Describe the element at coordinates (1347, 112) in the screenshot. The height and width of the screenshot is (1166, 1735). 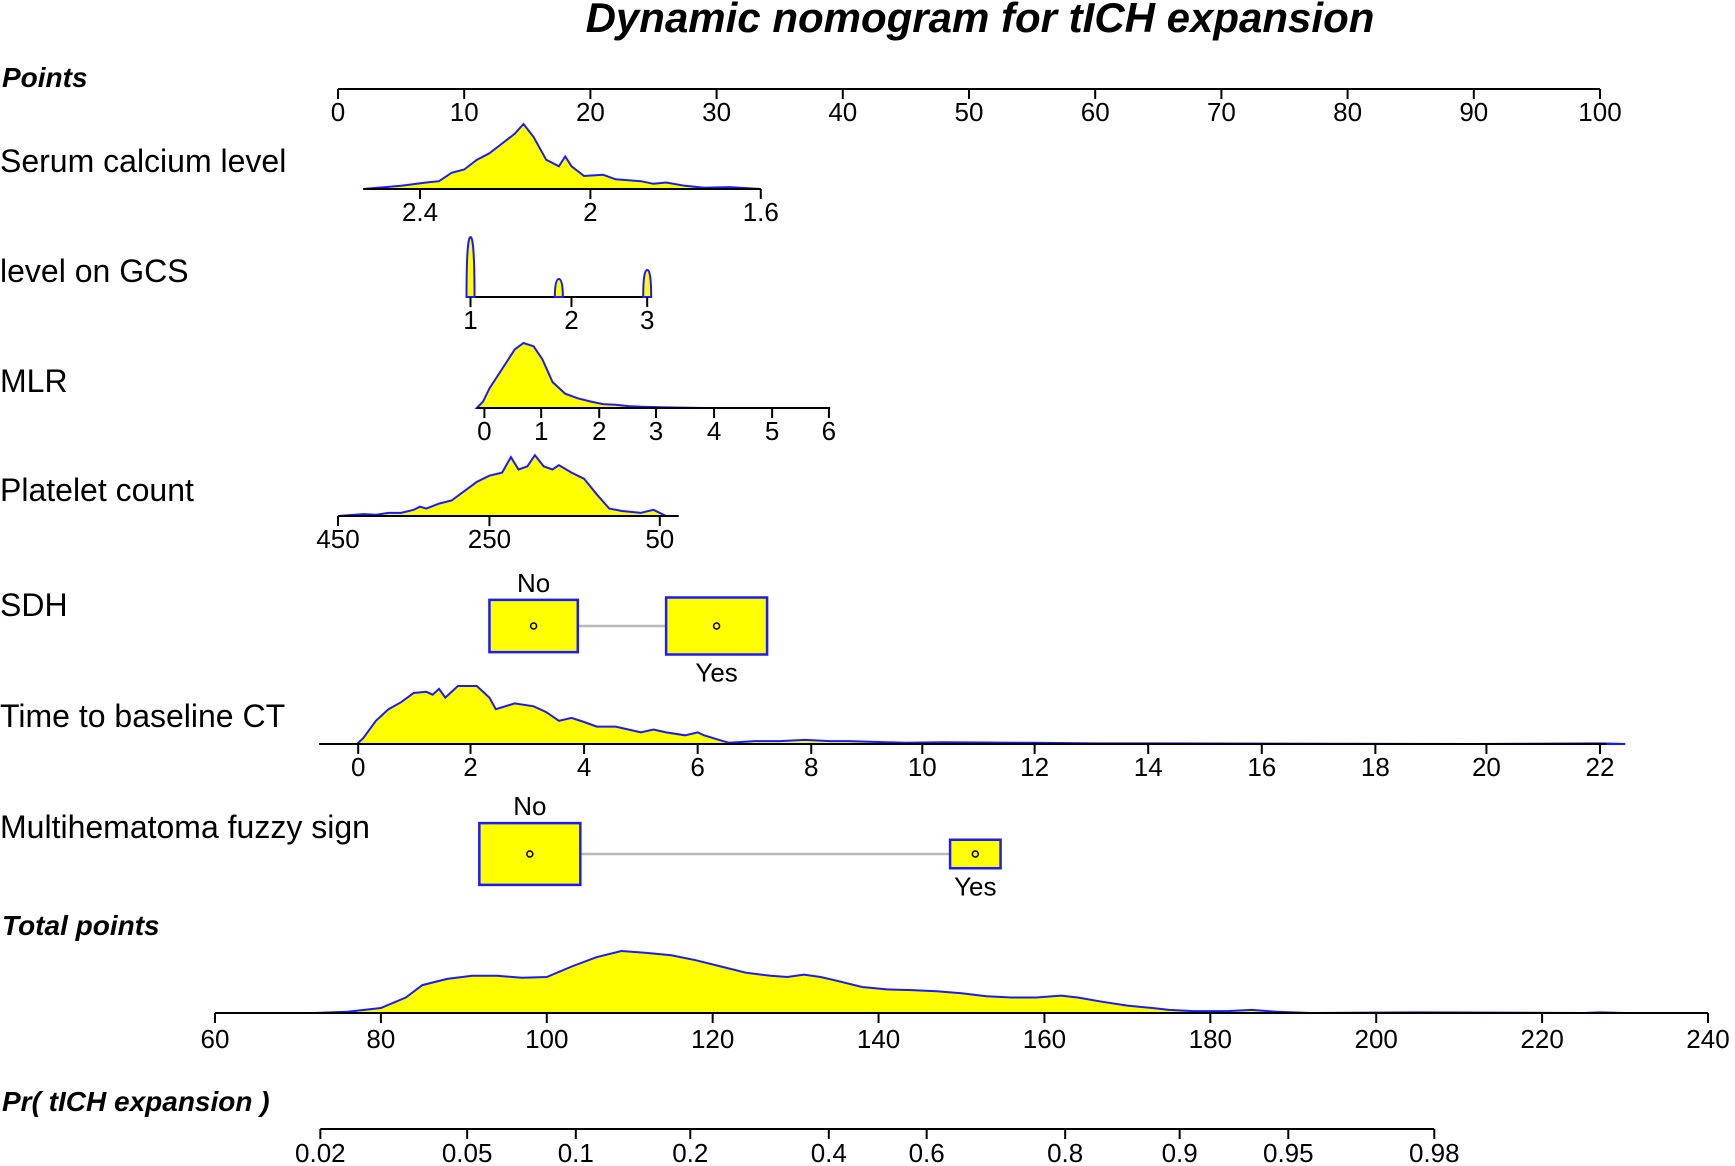
I see `points-axis-tick-label: 80` at that location.